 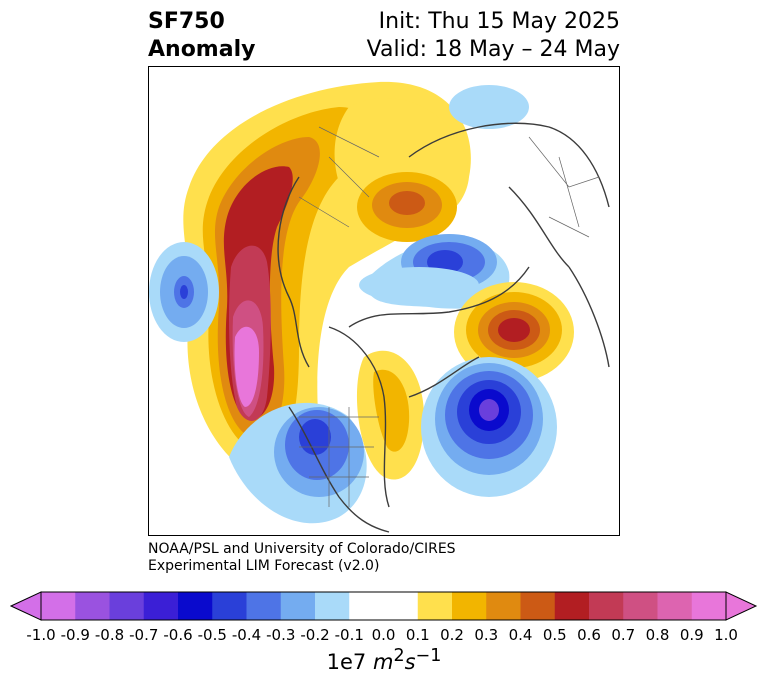 What do you see at coordinates (26, 606) in the screenshot?
I see `colorbar-extend-low` at bounding box center [26, 606].